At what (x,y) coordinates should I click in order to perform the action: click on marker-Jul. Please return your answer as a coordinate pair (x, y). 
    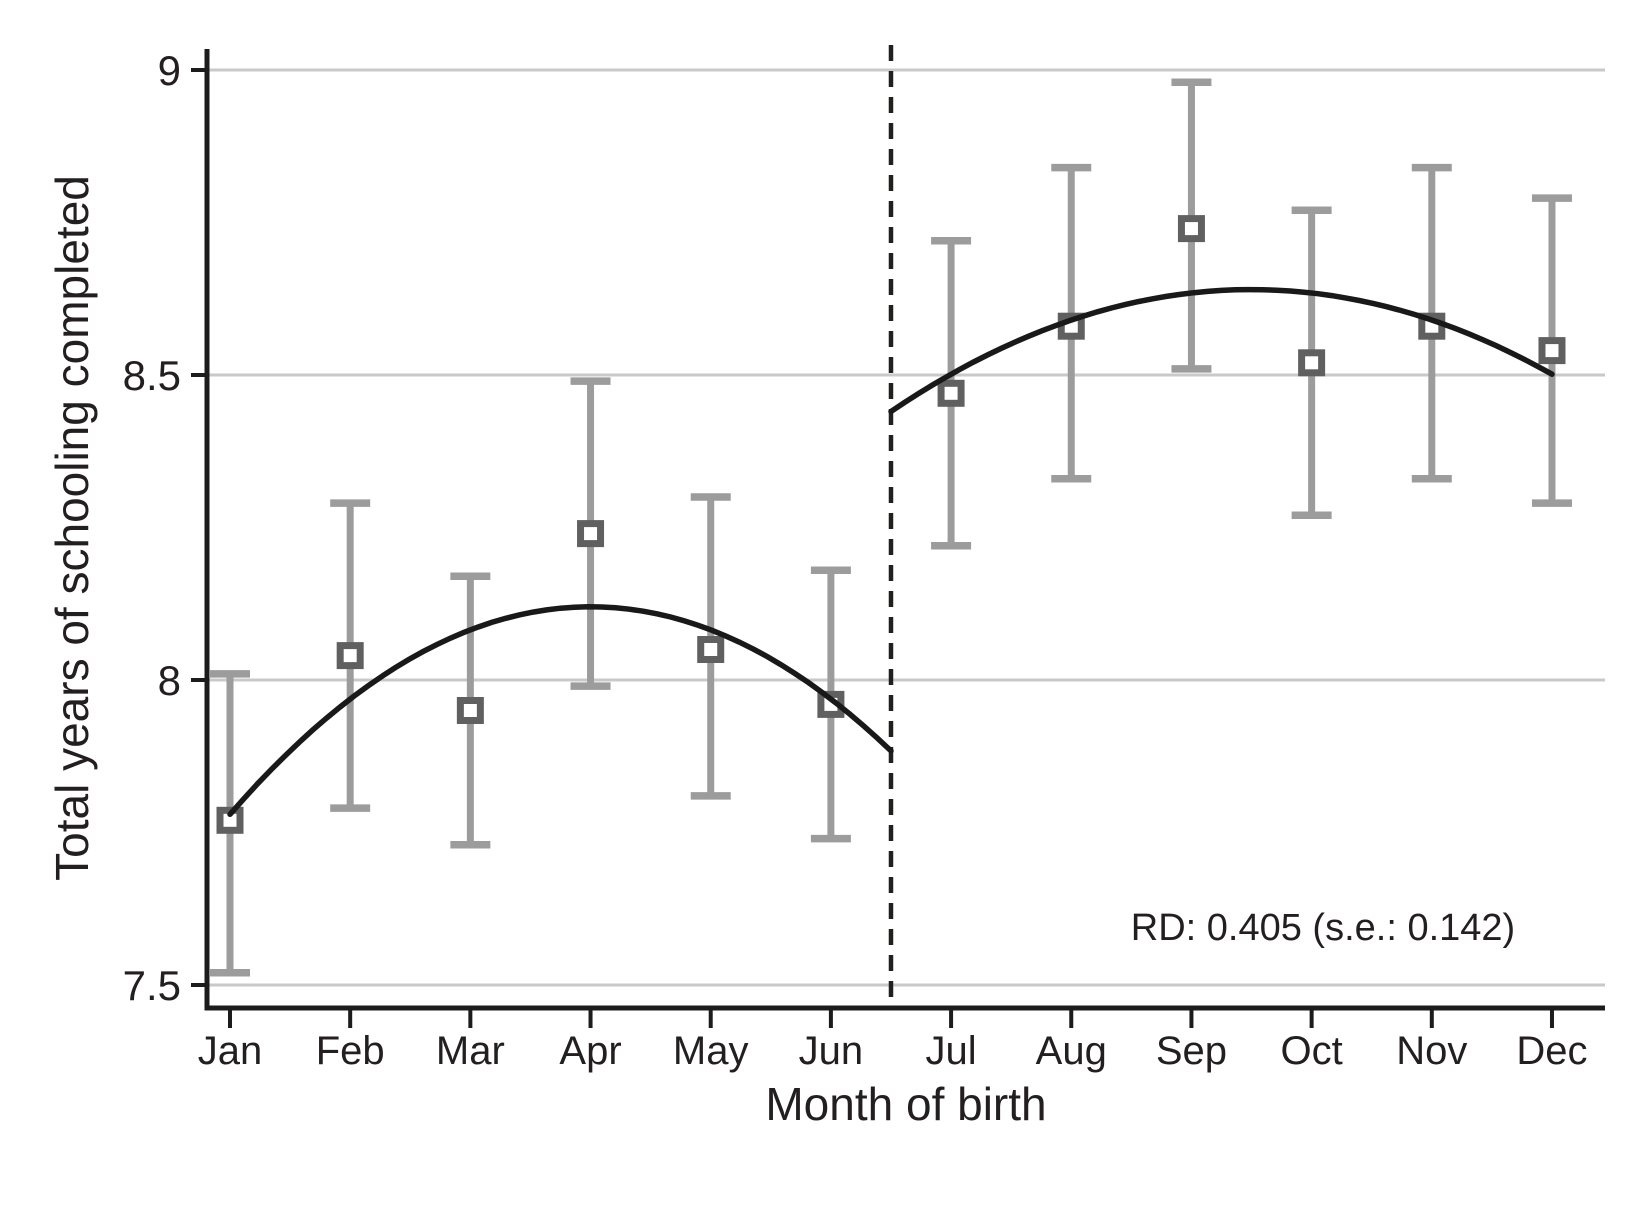
    Looking at the image, I should click on (951, 393).